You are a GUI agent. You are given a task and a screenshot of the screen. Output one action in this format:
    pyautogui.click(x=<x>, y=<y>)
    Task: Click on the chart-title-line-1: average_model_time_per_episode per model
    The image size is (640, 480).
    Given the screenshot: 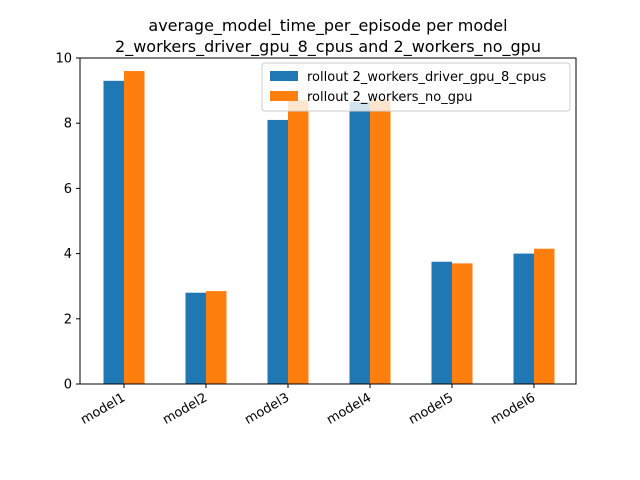 What is the action you would take?
    pyautogui.click(x=327, y=26)
    